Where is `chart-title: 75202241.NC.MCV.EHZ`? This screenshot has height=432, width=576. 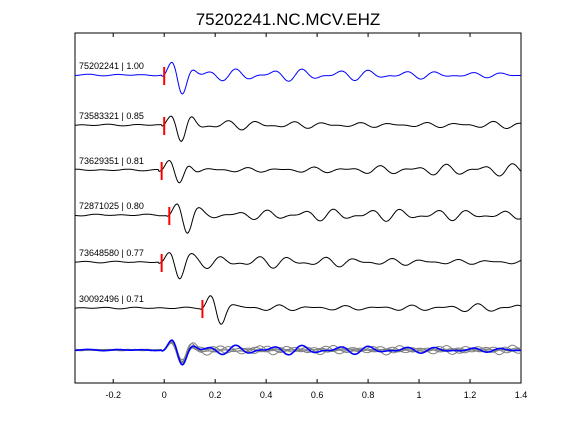 chart-title: 75202241.NC.MCV.EHZ is located at coordinates (288, 19).